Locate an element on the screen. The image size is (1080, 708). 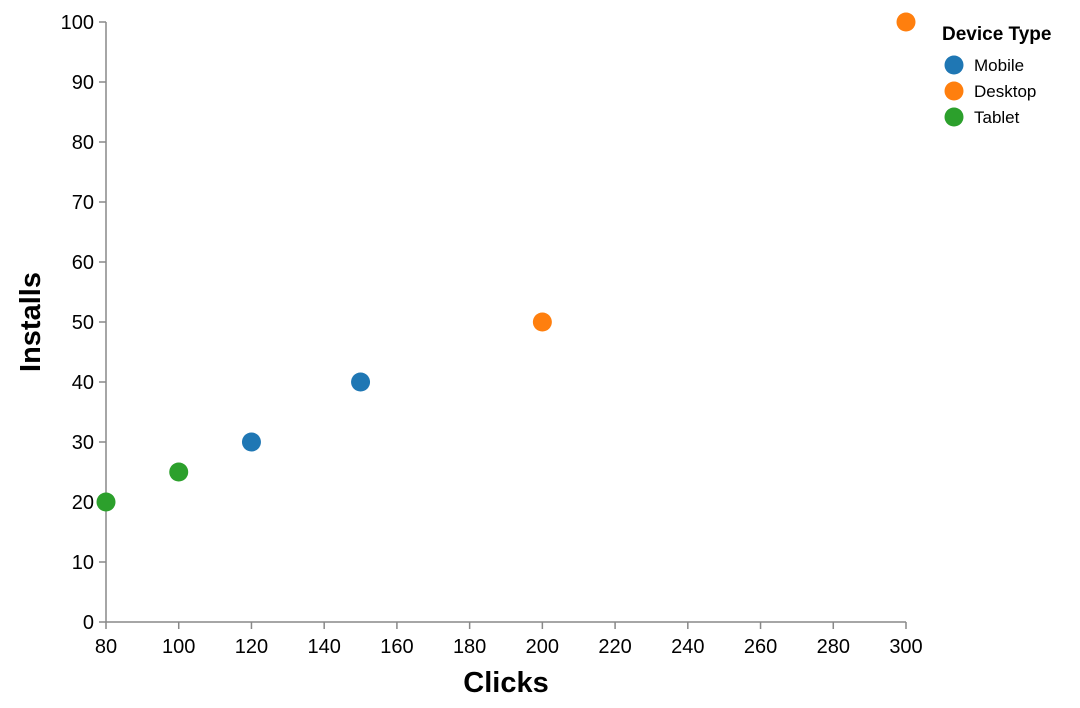
x-tick-label: 160 is located at coordinates (396, 647).